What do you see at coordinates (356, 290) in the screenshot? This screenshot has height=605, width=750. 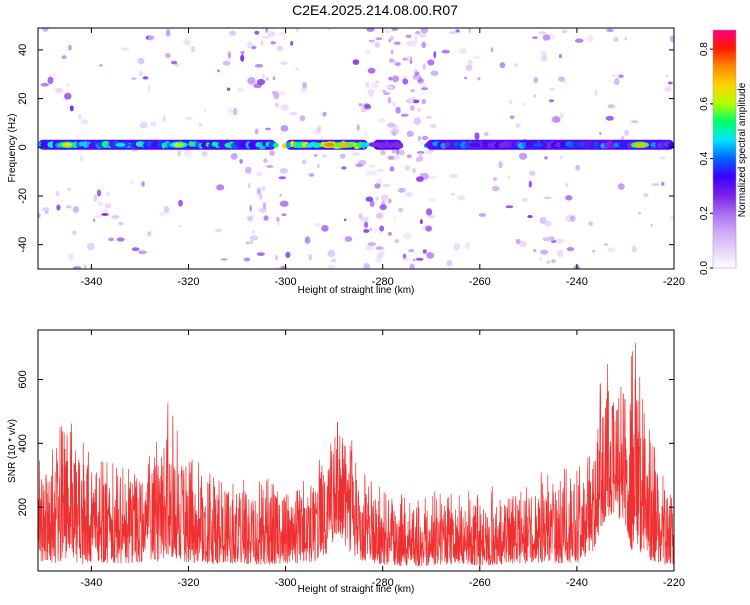 I see `spectrogram-x-axis-label: Height of straight line (km)` at bounding box center [356, 290].